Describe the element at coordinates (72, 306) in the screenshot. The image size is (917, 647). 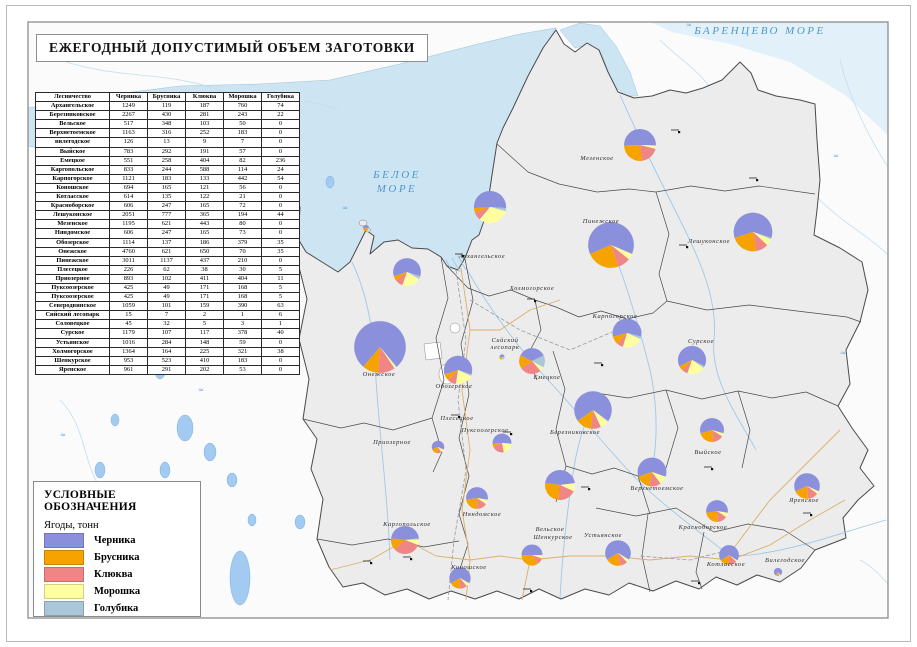
I see `district-name-cell: Северодвинское` at that location.